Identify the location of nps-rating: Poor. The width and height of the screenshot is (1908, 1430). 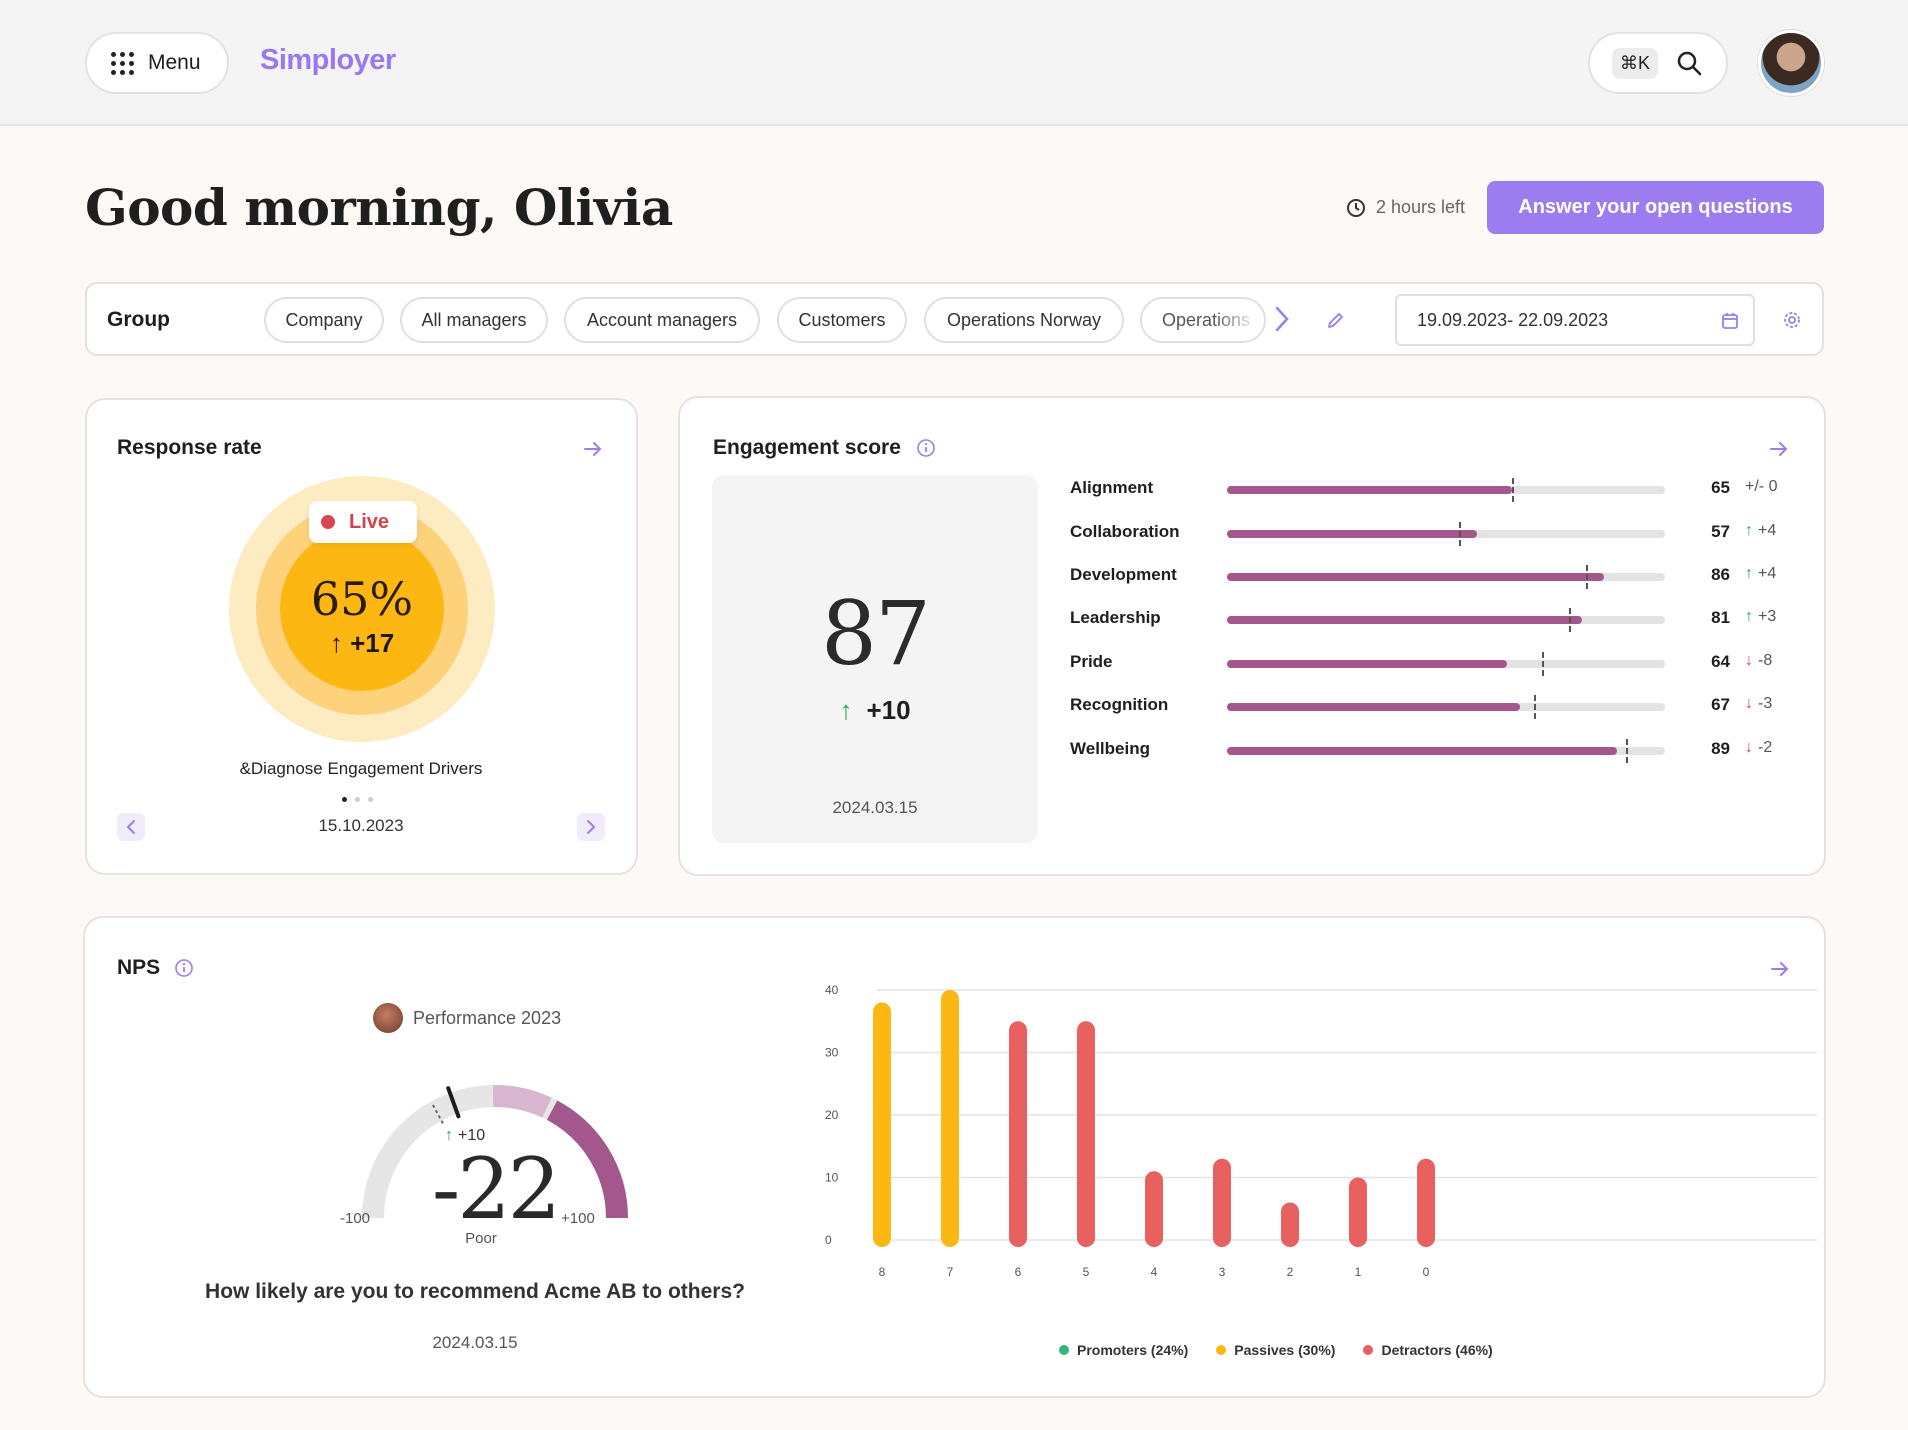
(481, 1238).